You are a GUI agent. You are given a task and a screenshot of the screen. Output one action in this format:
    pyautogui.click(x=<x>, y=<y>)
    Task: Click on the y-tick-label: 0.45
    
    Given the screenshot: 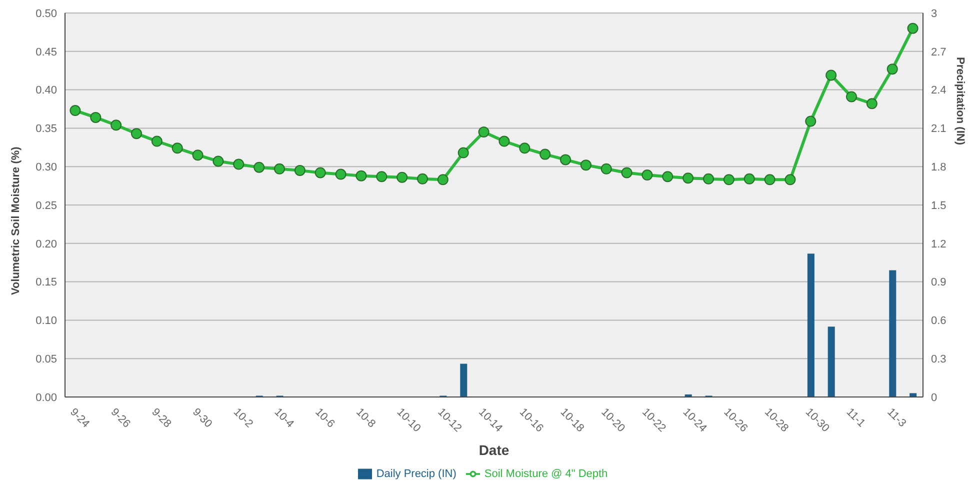 What is the action you would take?
    pyautogui.click(x=46, y=52)
    